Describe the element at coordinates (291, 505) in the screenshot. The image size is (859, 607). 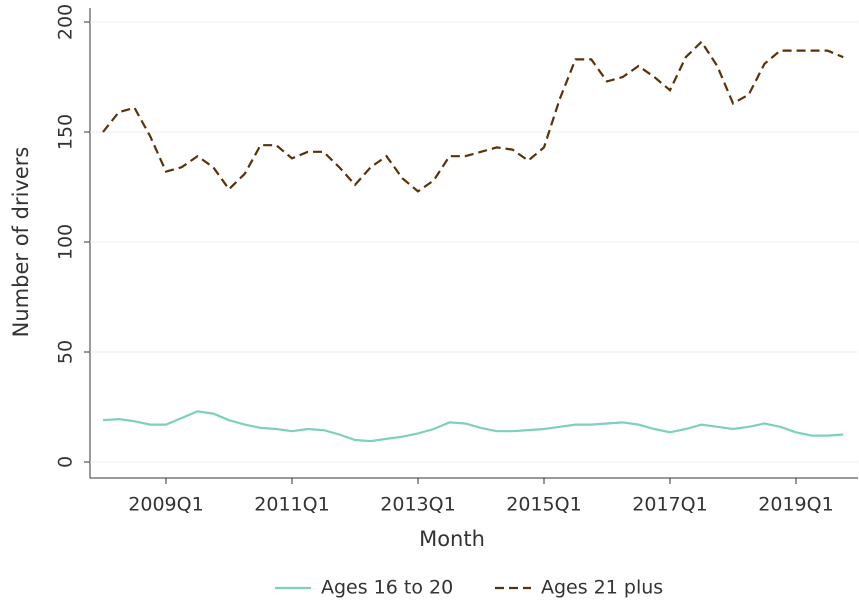
I see `x-tick-label: 2011Q1` at that location.